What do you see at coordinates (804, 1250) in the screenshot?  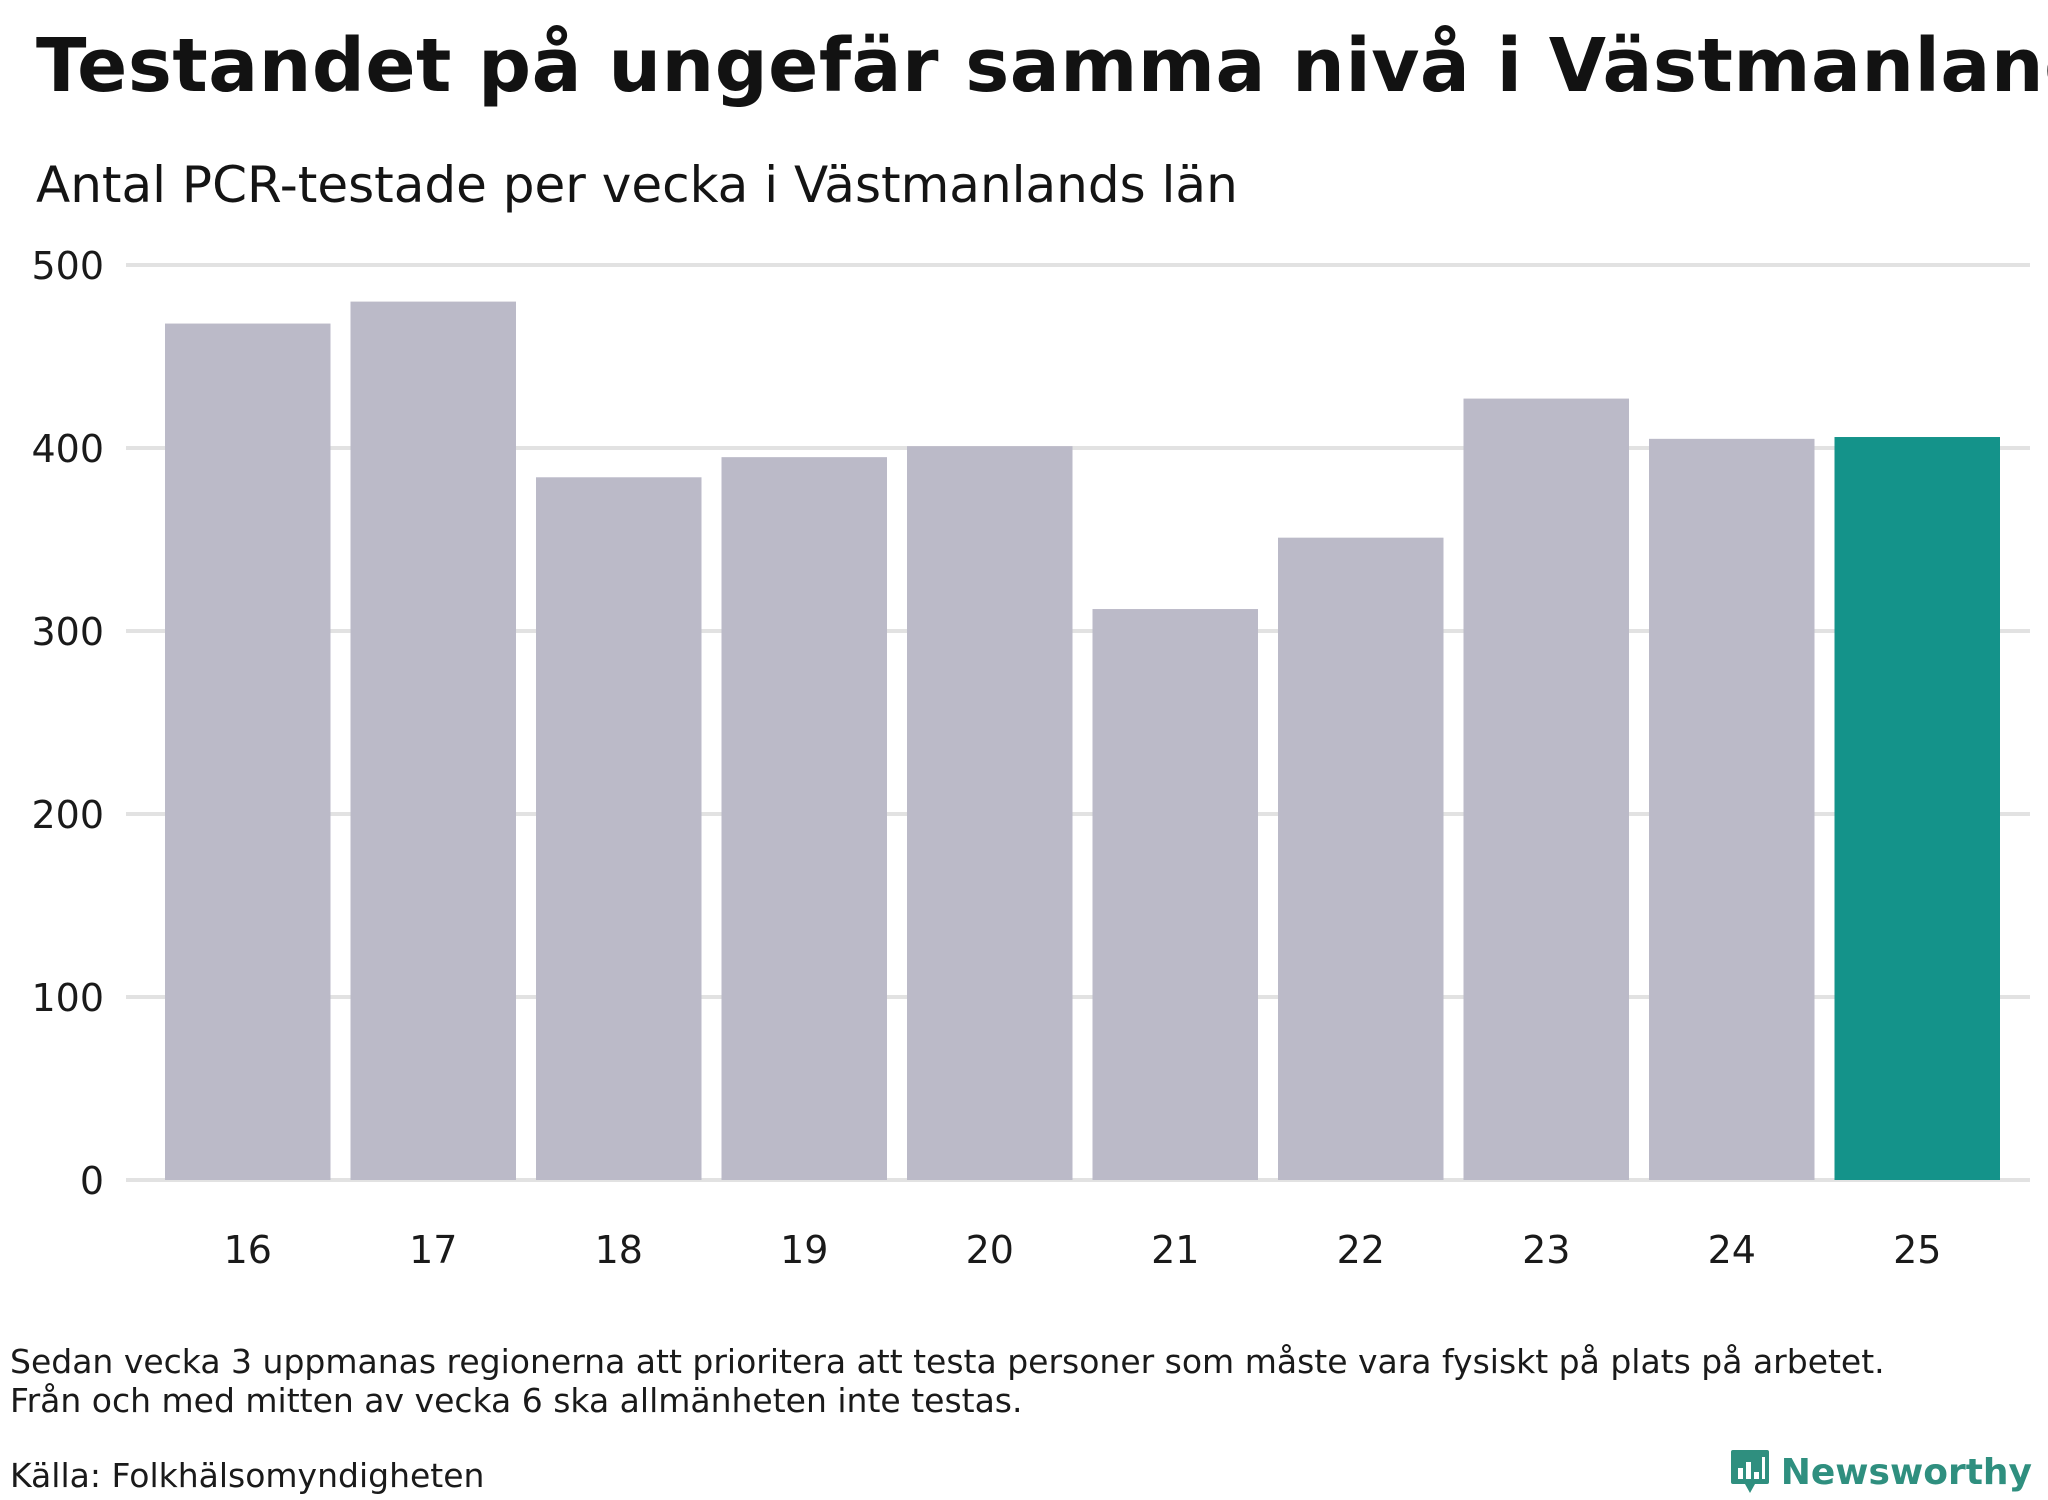 I see `x-tick-label: 19` at bounding box center [804, 1250].